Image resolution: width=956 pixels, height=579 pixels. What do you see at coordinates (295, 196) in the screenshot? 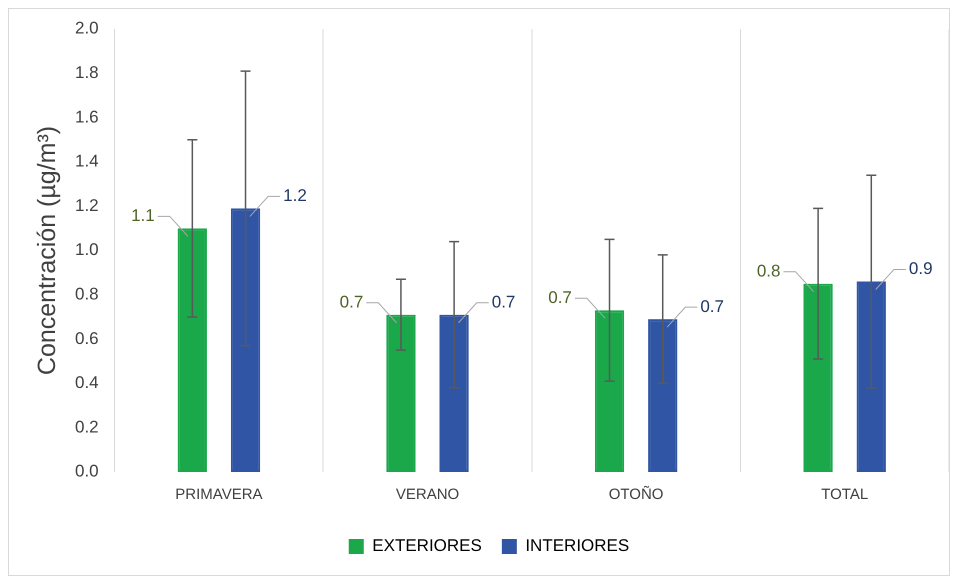
I see `data-label: 1.2` at bounding box center [295, 196].